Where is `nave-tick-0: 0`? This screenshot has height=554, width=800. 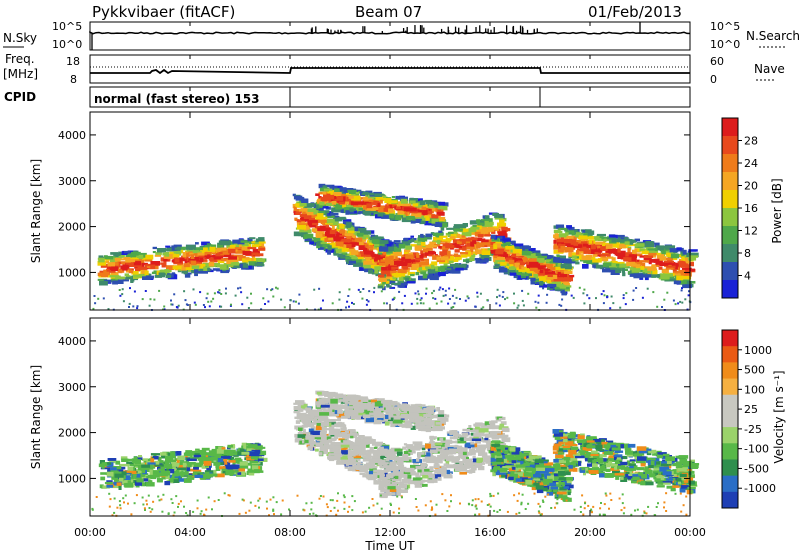
nave-tick-0: 0 is located at coordinates (713, 79).